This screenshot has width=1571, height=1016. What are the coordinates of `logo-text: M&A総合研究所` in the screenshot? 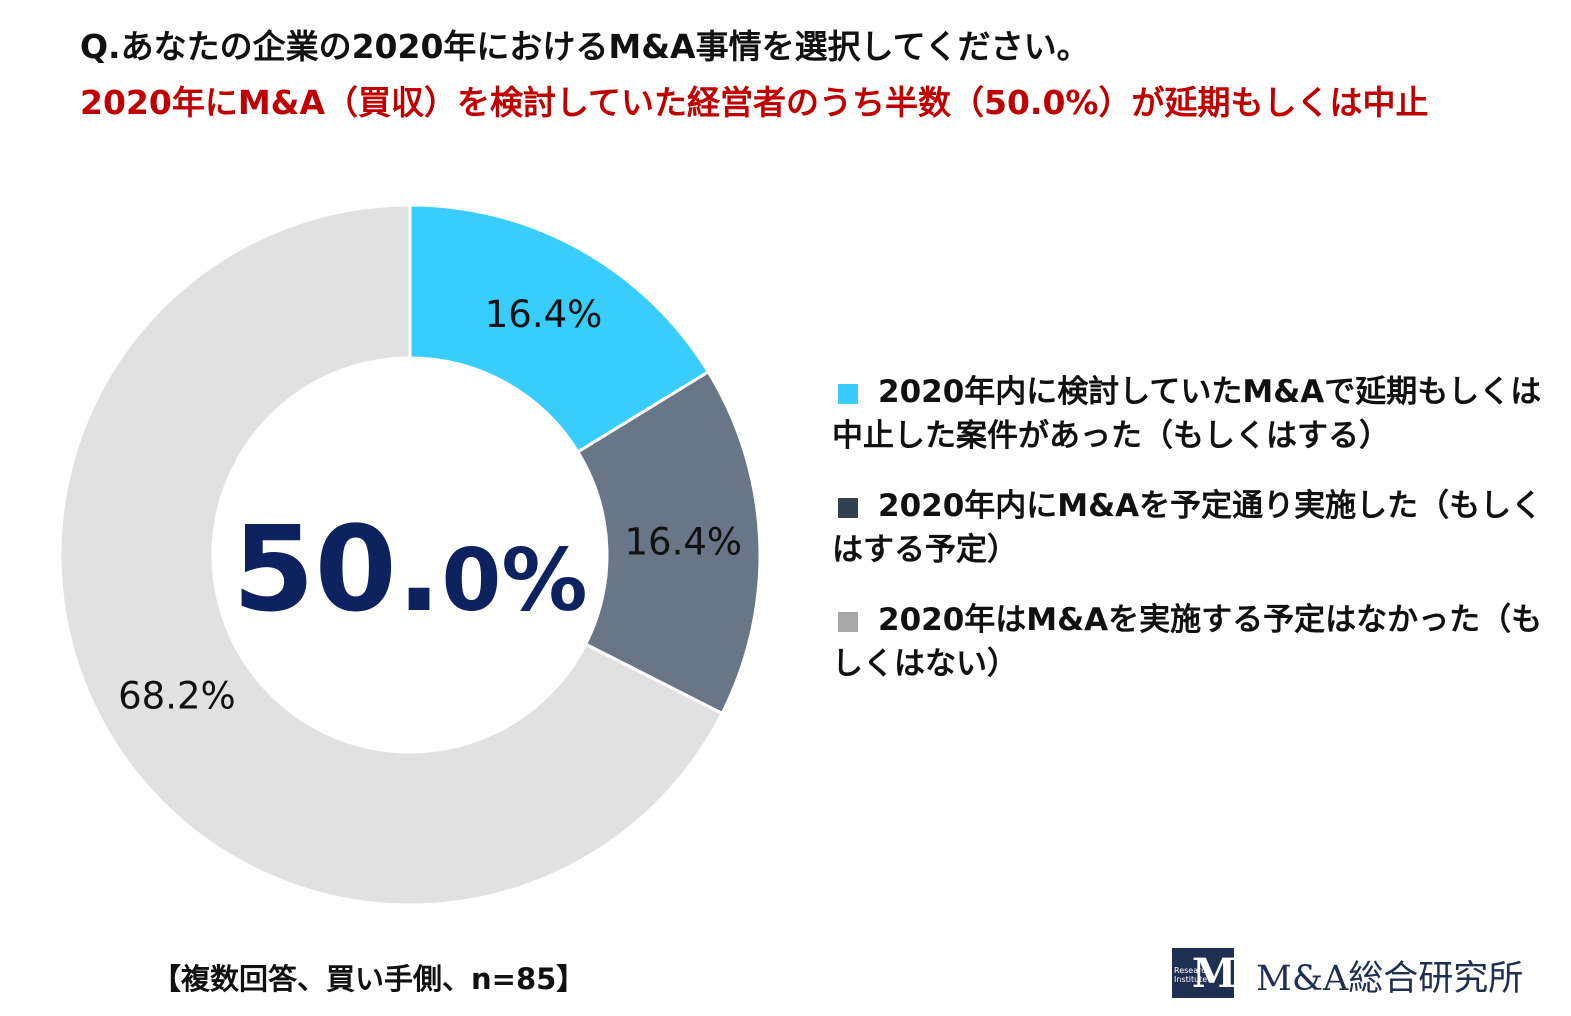 It's located at (1390, 979).